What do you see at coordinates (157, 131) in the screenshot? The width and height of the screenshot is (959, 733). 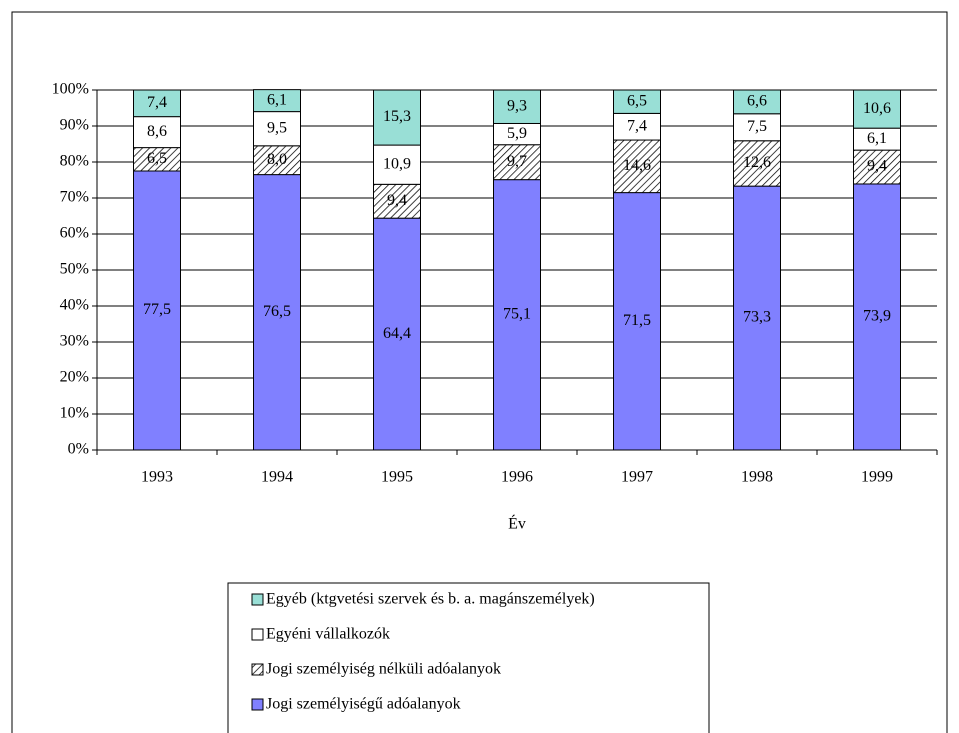 I see `data-label: 8,6` at bounding box center [157, 131].